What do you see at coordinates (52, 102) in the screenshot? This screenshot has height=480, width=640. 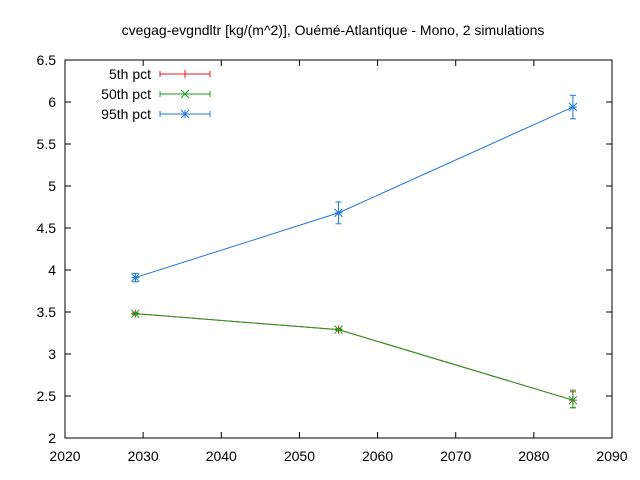 I see `y-tick-label: 6` at bounding box center [52, 102].